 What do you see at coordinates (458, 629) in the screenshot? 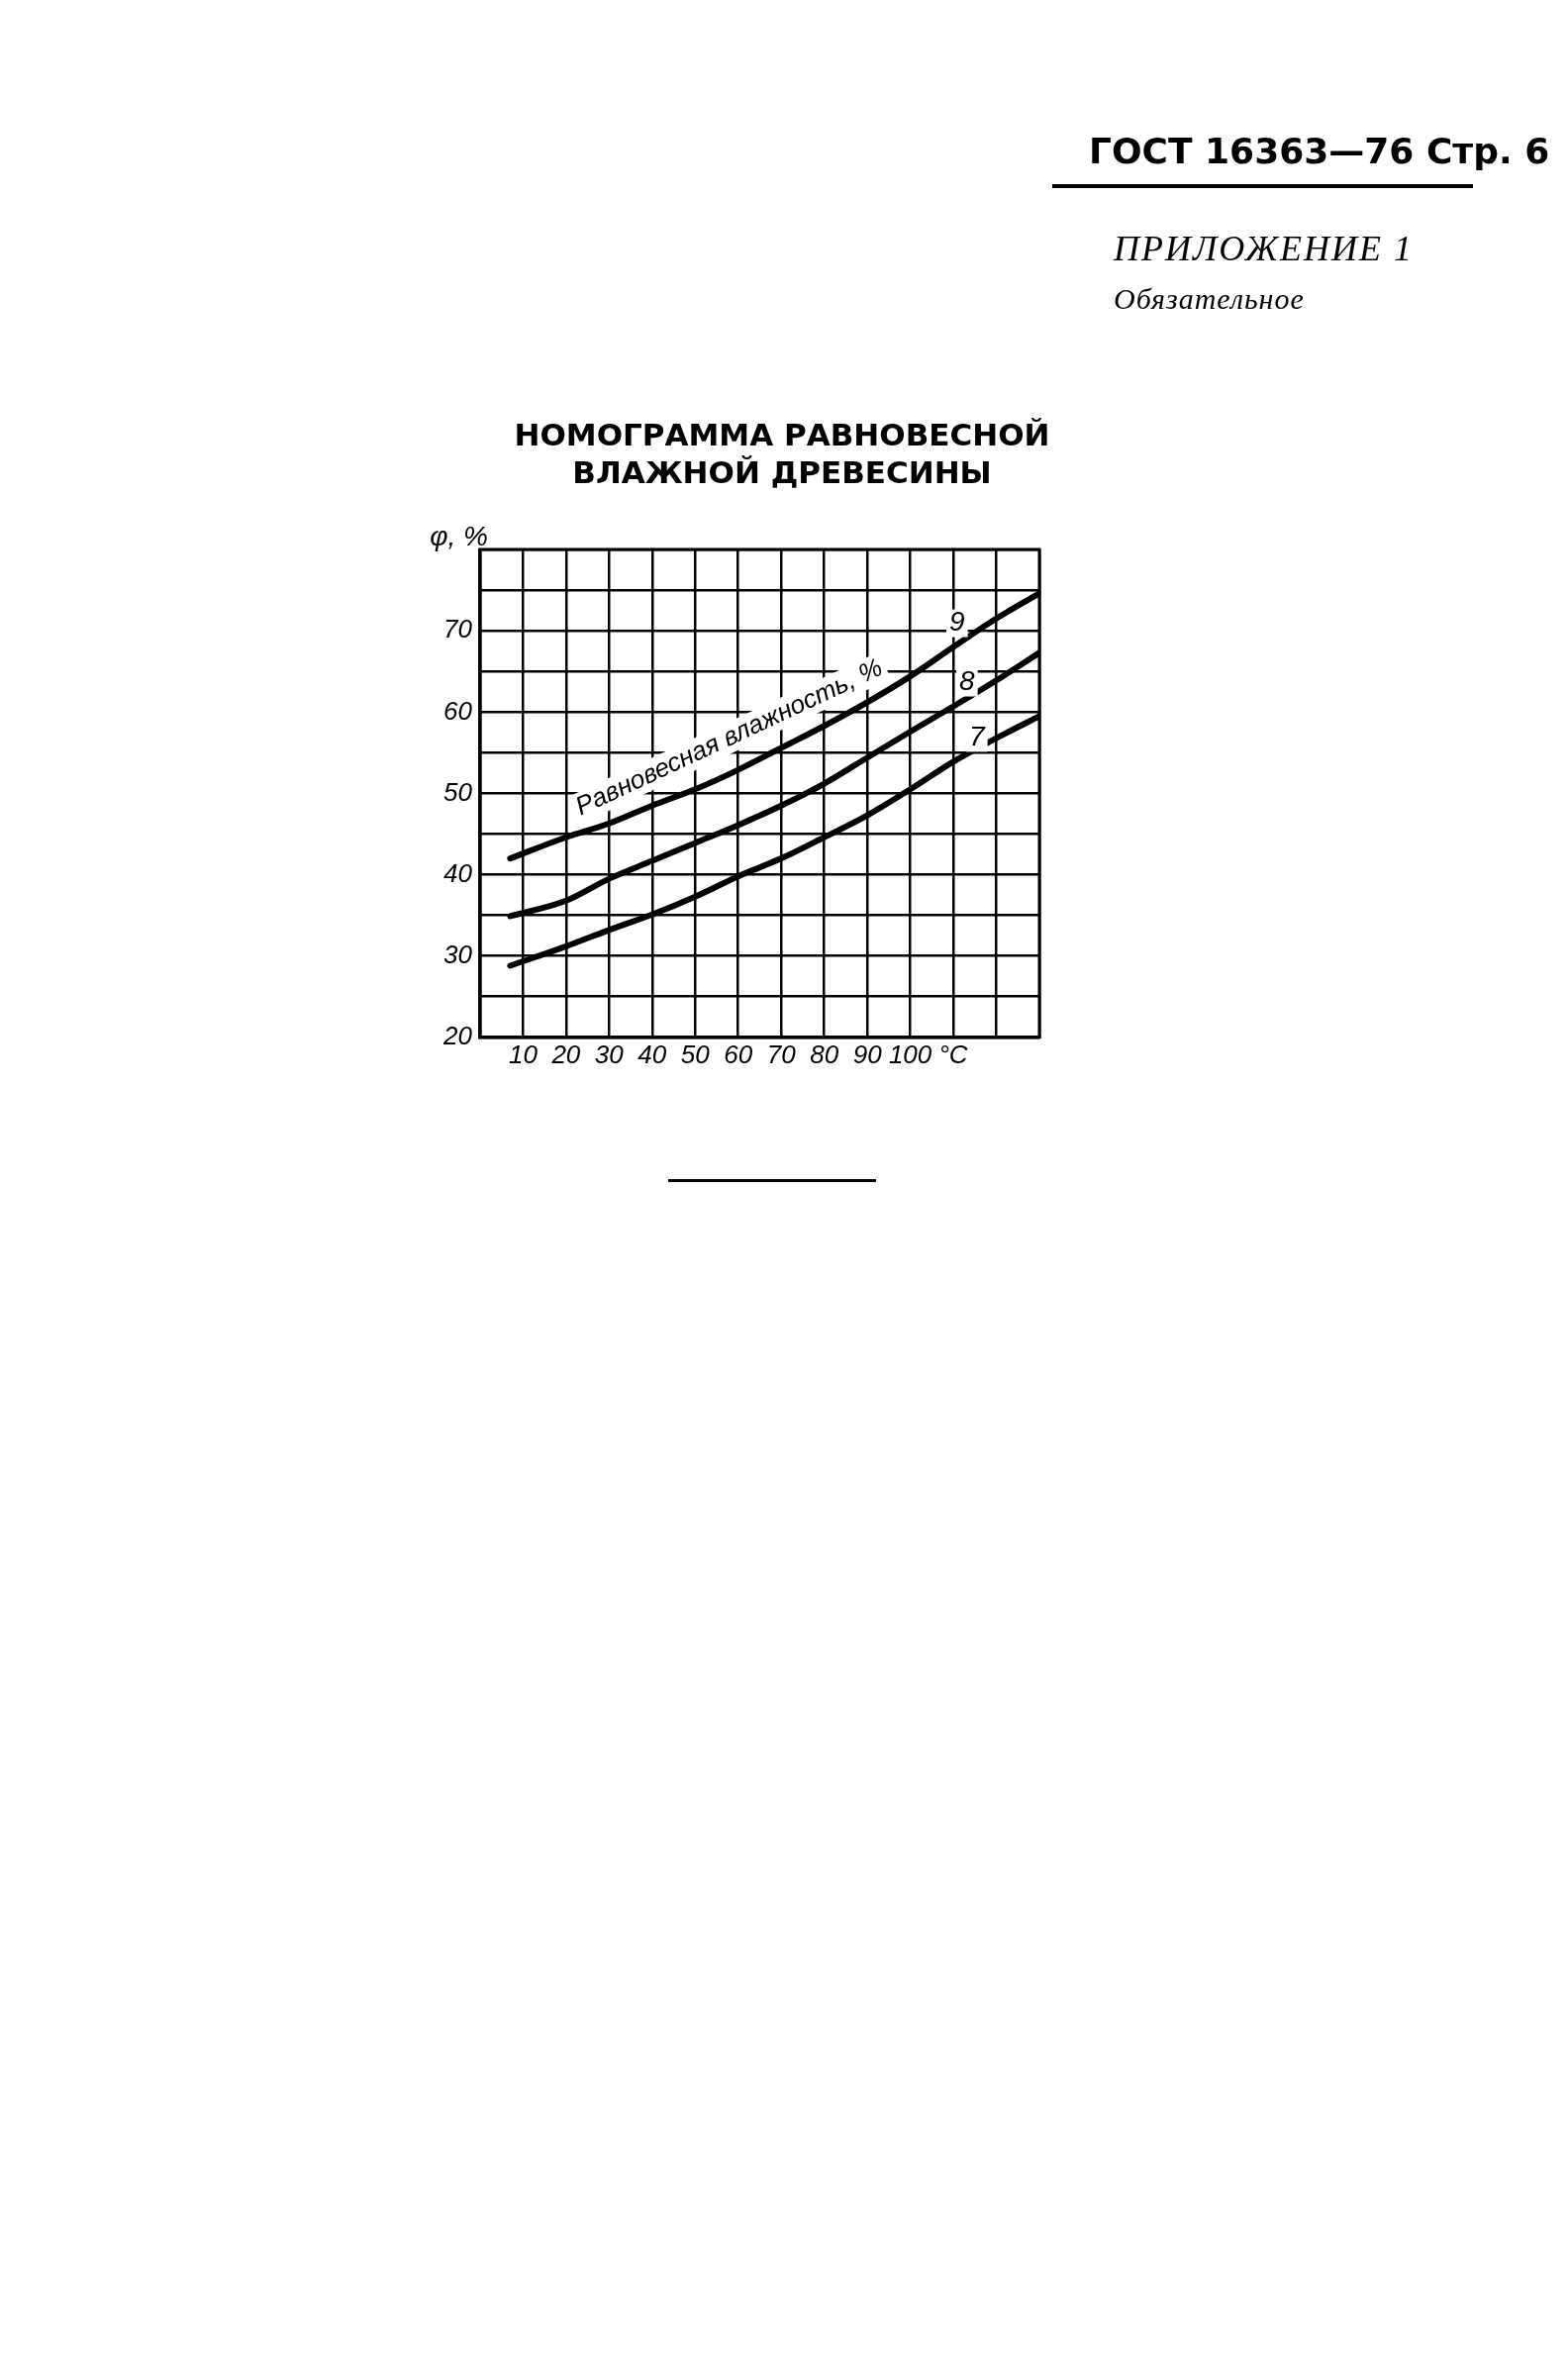
I see `y-tick-label: 70` at bounding box center [458, 629].